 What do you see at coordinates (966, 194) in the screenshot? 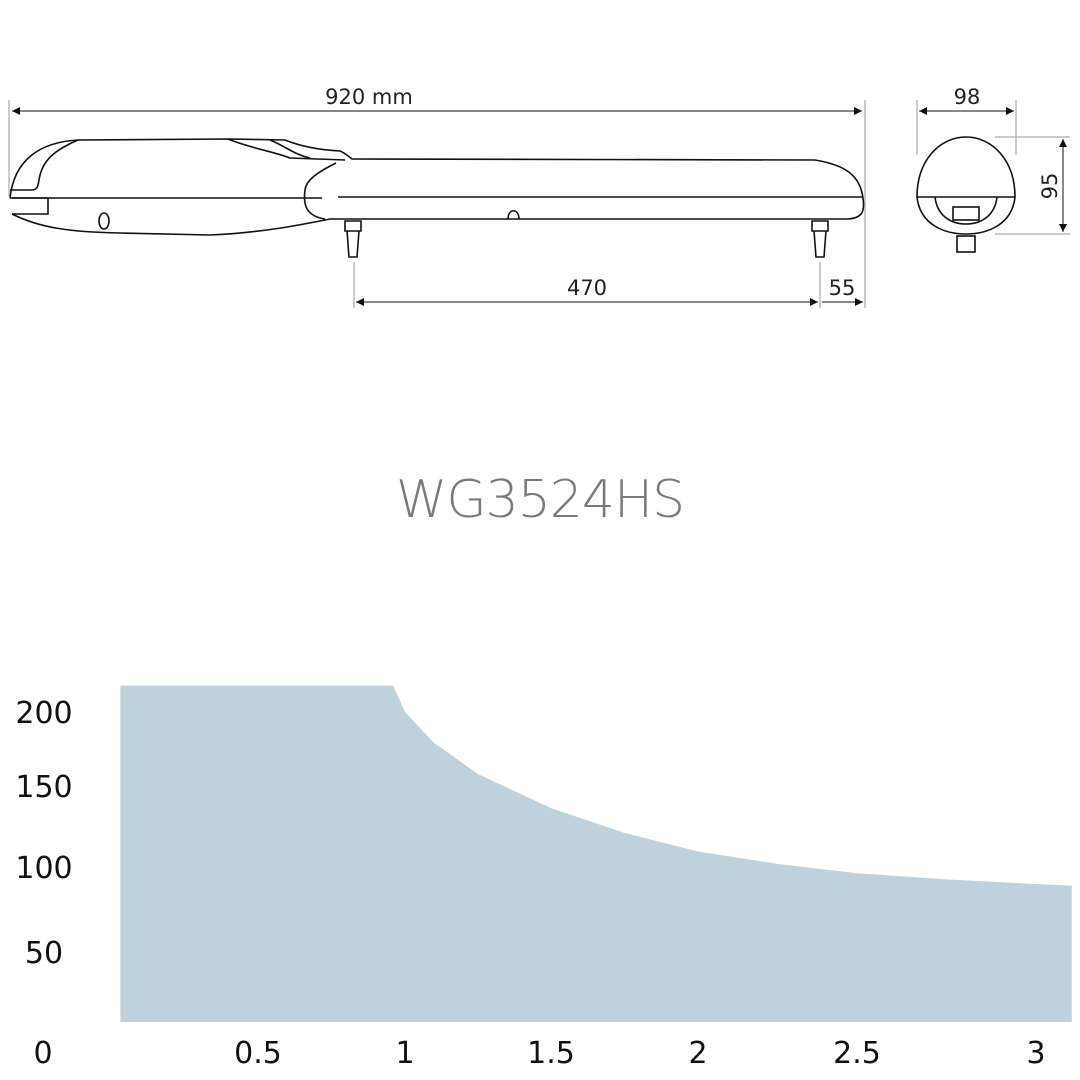
I see `end-view` at bounding box center [966, 194].